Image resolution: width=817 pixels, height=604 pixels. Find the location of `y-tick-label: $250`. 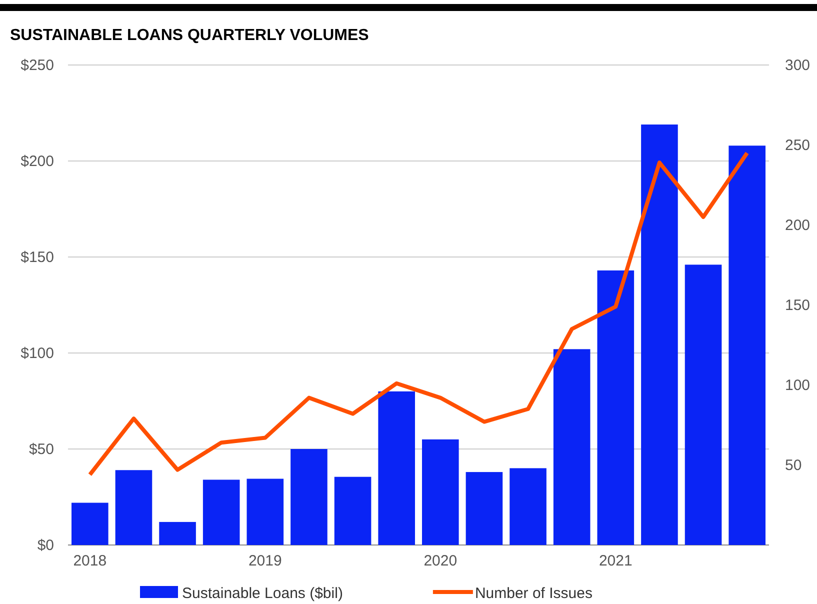

y-tick-label: $250 is located at coordinates (37, 65).